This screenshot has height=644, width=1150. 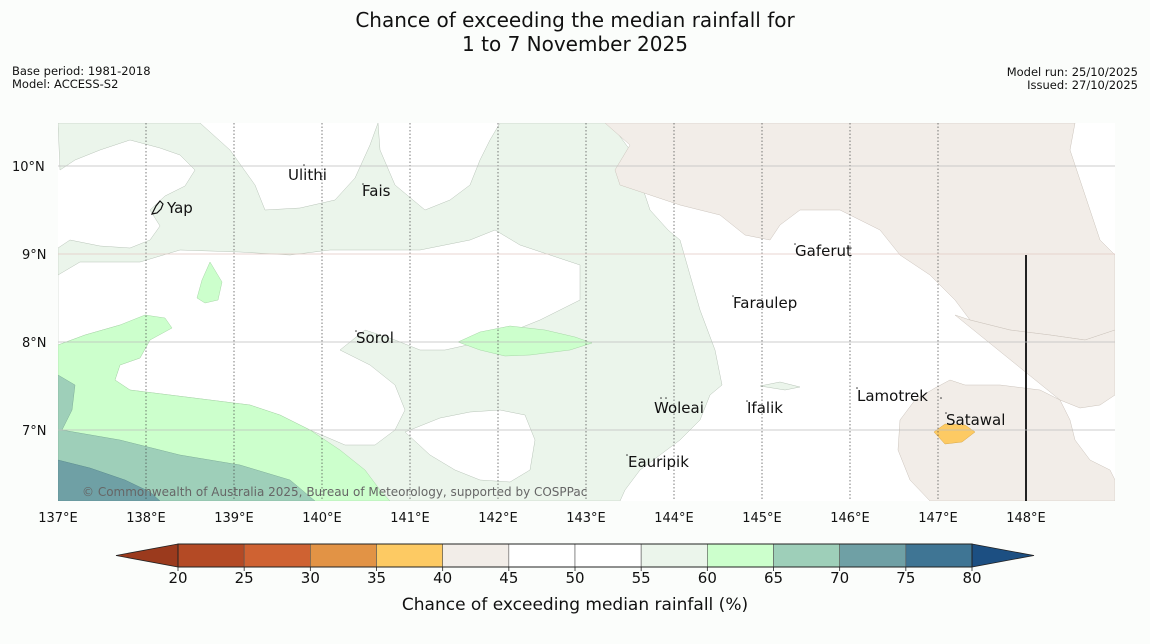 I want to click on lon-label-142e: 142°E, so click(x=498, y=518).